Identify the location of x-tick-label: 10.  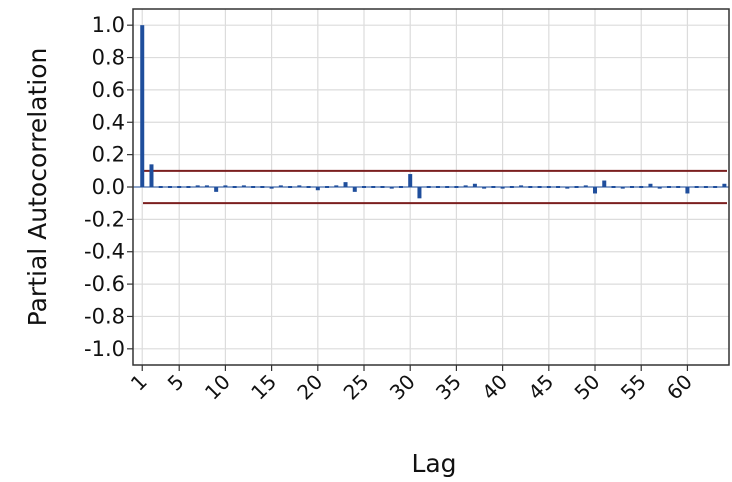
(217, 387).